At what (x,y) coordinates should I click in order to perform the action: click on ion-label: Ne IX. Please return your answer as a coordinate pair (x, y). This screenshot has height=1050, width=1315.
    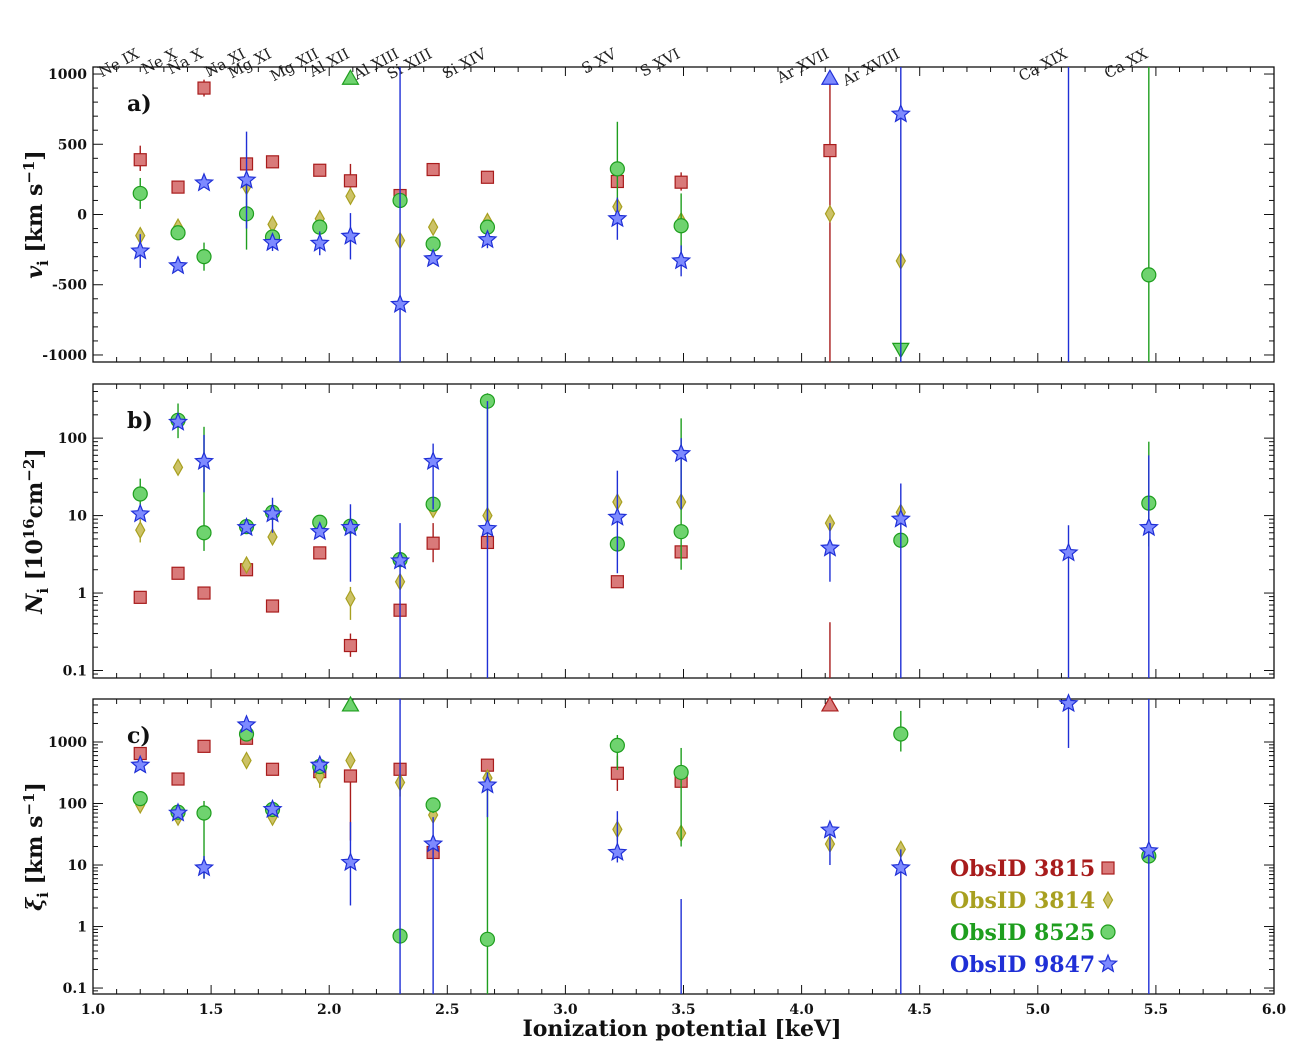
    Looking at the image, I should click on (118, 62).